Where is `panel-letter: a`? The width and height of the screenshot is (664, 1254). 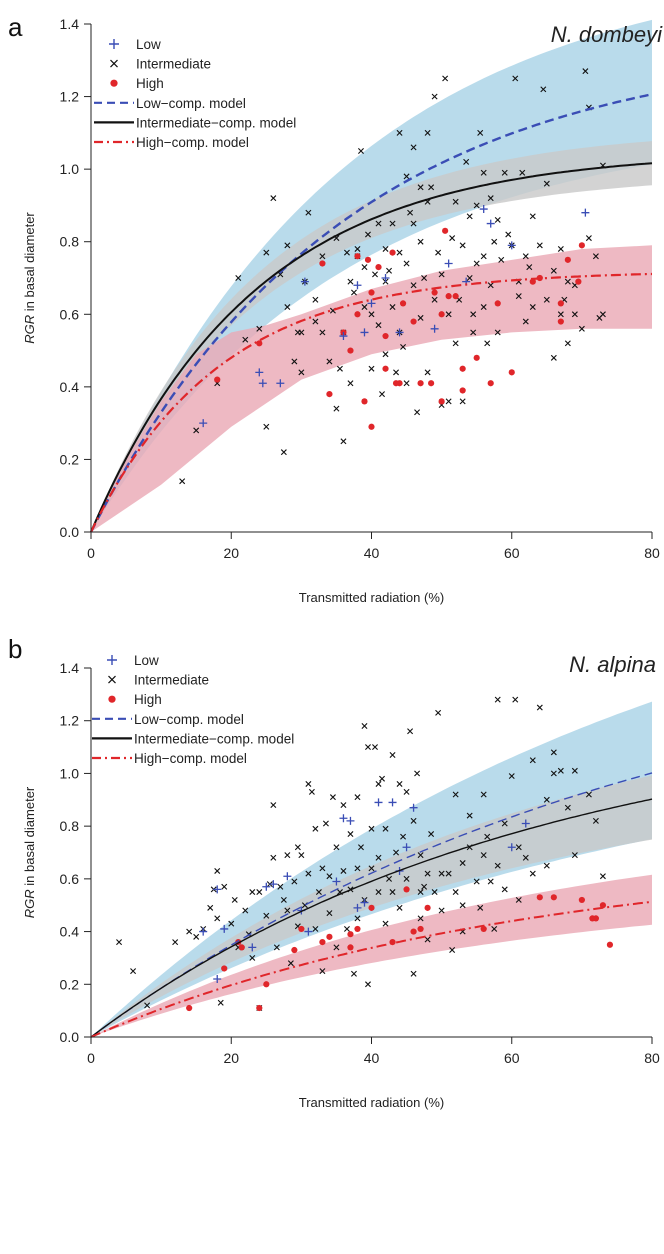 panel-letter: a is located at coordinates (15, 27).